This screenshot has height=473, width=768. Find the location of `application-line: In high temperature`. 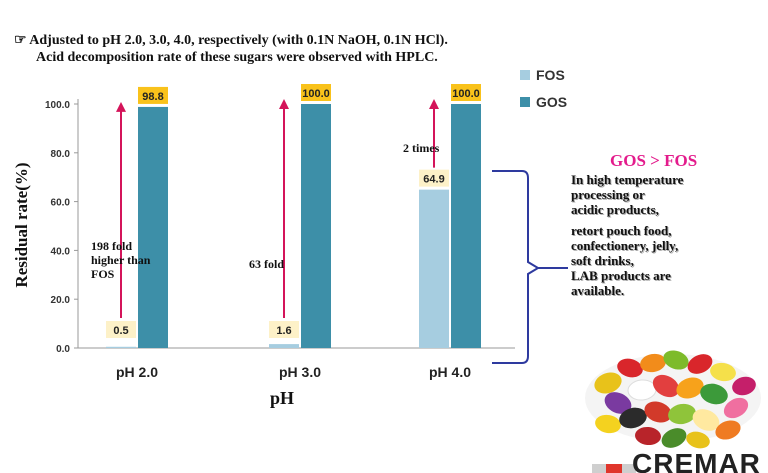

application-line: In high temperature is located at coordinates (627, 179).